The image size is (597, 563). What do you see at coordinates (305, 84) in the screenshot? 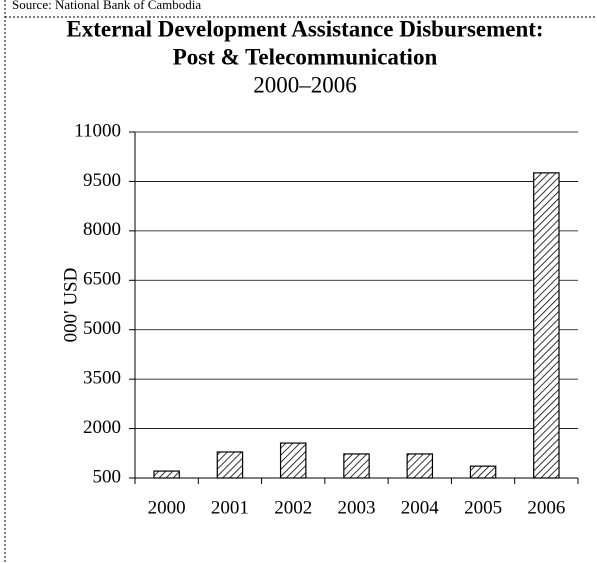
I see `chart-subtitle: 2000–2006` at bounding box center [305, 84].